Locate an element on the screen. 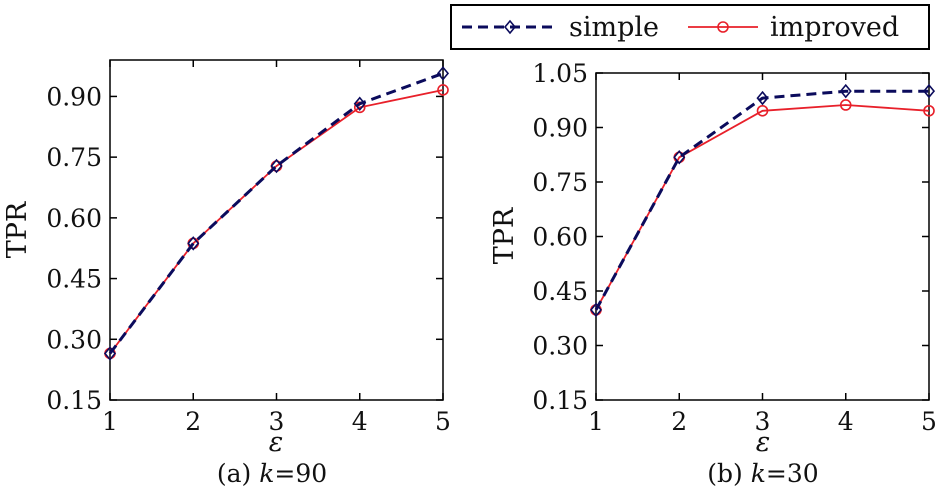 The width and height of the screenshot is (942, 492). legend-item-simple: simple is located at coordinates (560, 27).